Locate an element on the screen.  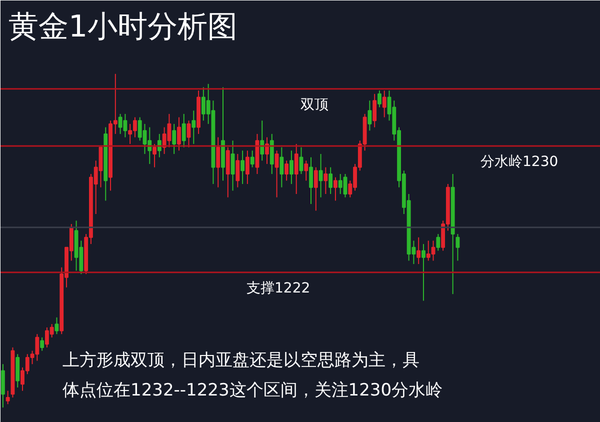
ref-line-label: 双顶 is located at coordinates (314, 104).